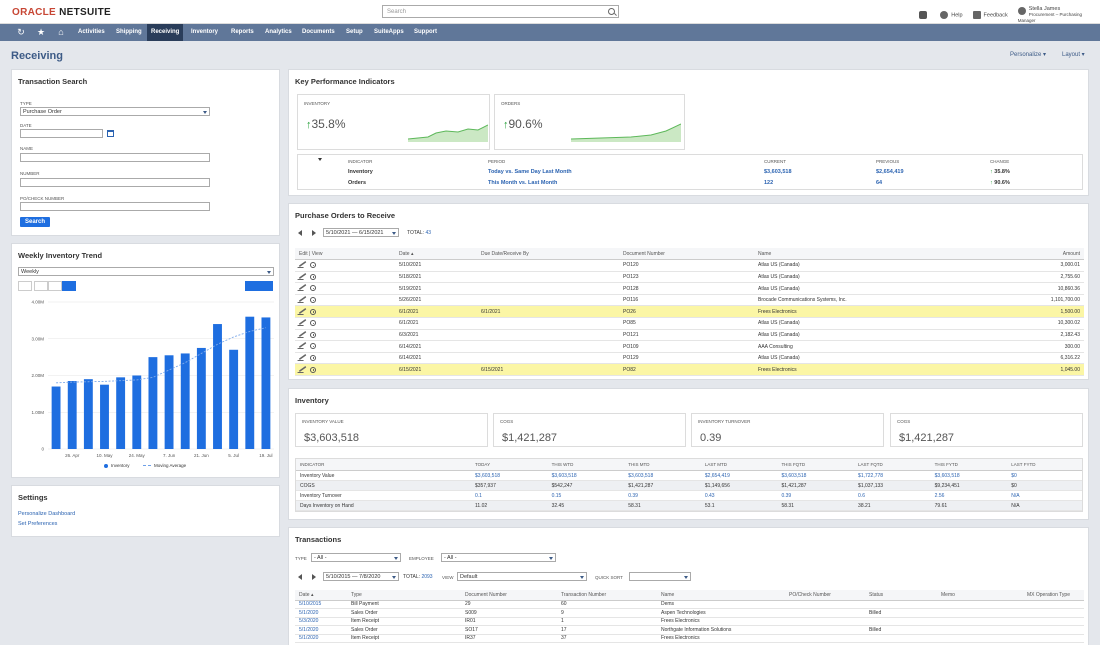 This screenshot has width=1100, height=645. Describe the element at coordinates (662, 496) in the screenshot. I see `inventory-cell: 0.39` at that location.